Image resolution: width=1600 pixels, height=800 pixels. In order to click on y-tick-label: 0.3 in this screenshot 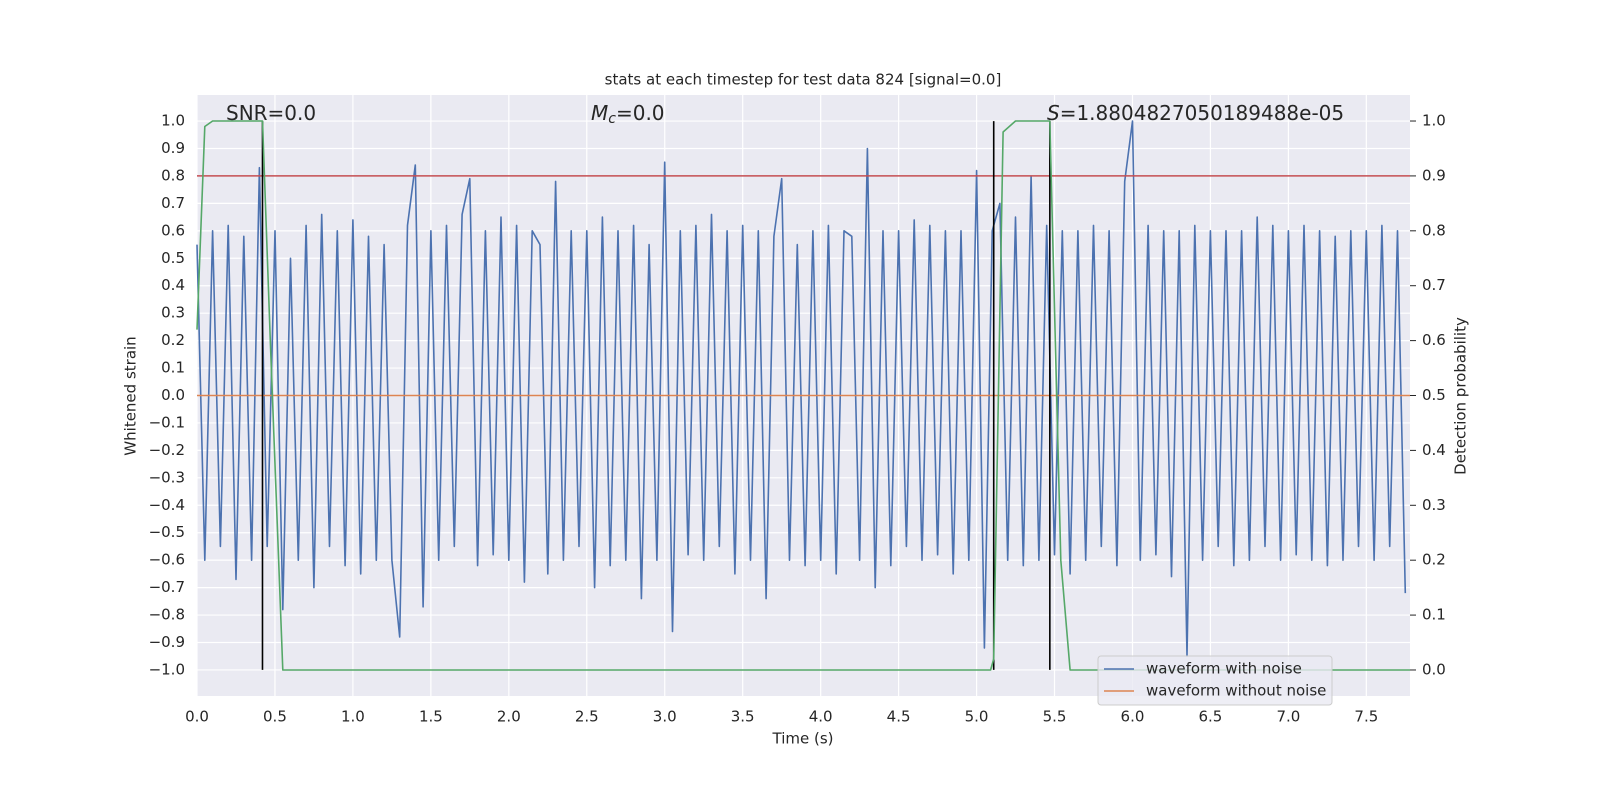, I will do `click(173, 313)`.